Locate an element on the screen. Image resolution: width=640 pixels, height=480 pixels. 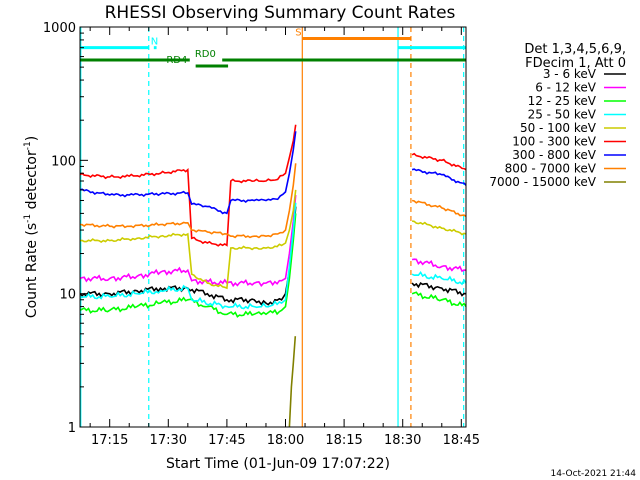
y-tick-label-2: 100 is located at coordinates (63, 161).